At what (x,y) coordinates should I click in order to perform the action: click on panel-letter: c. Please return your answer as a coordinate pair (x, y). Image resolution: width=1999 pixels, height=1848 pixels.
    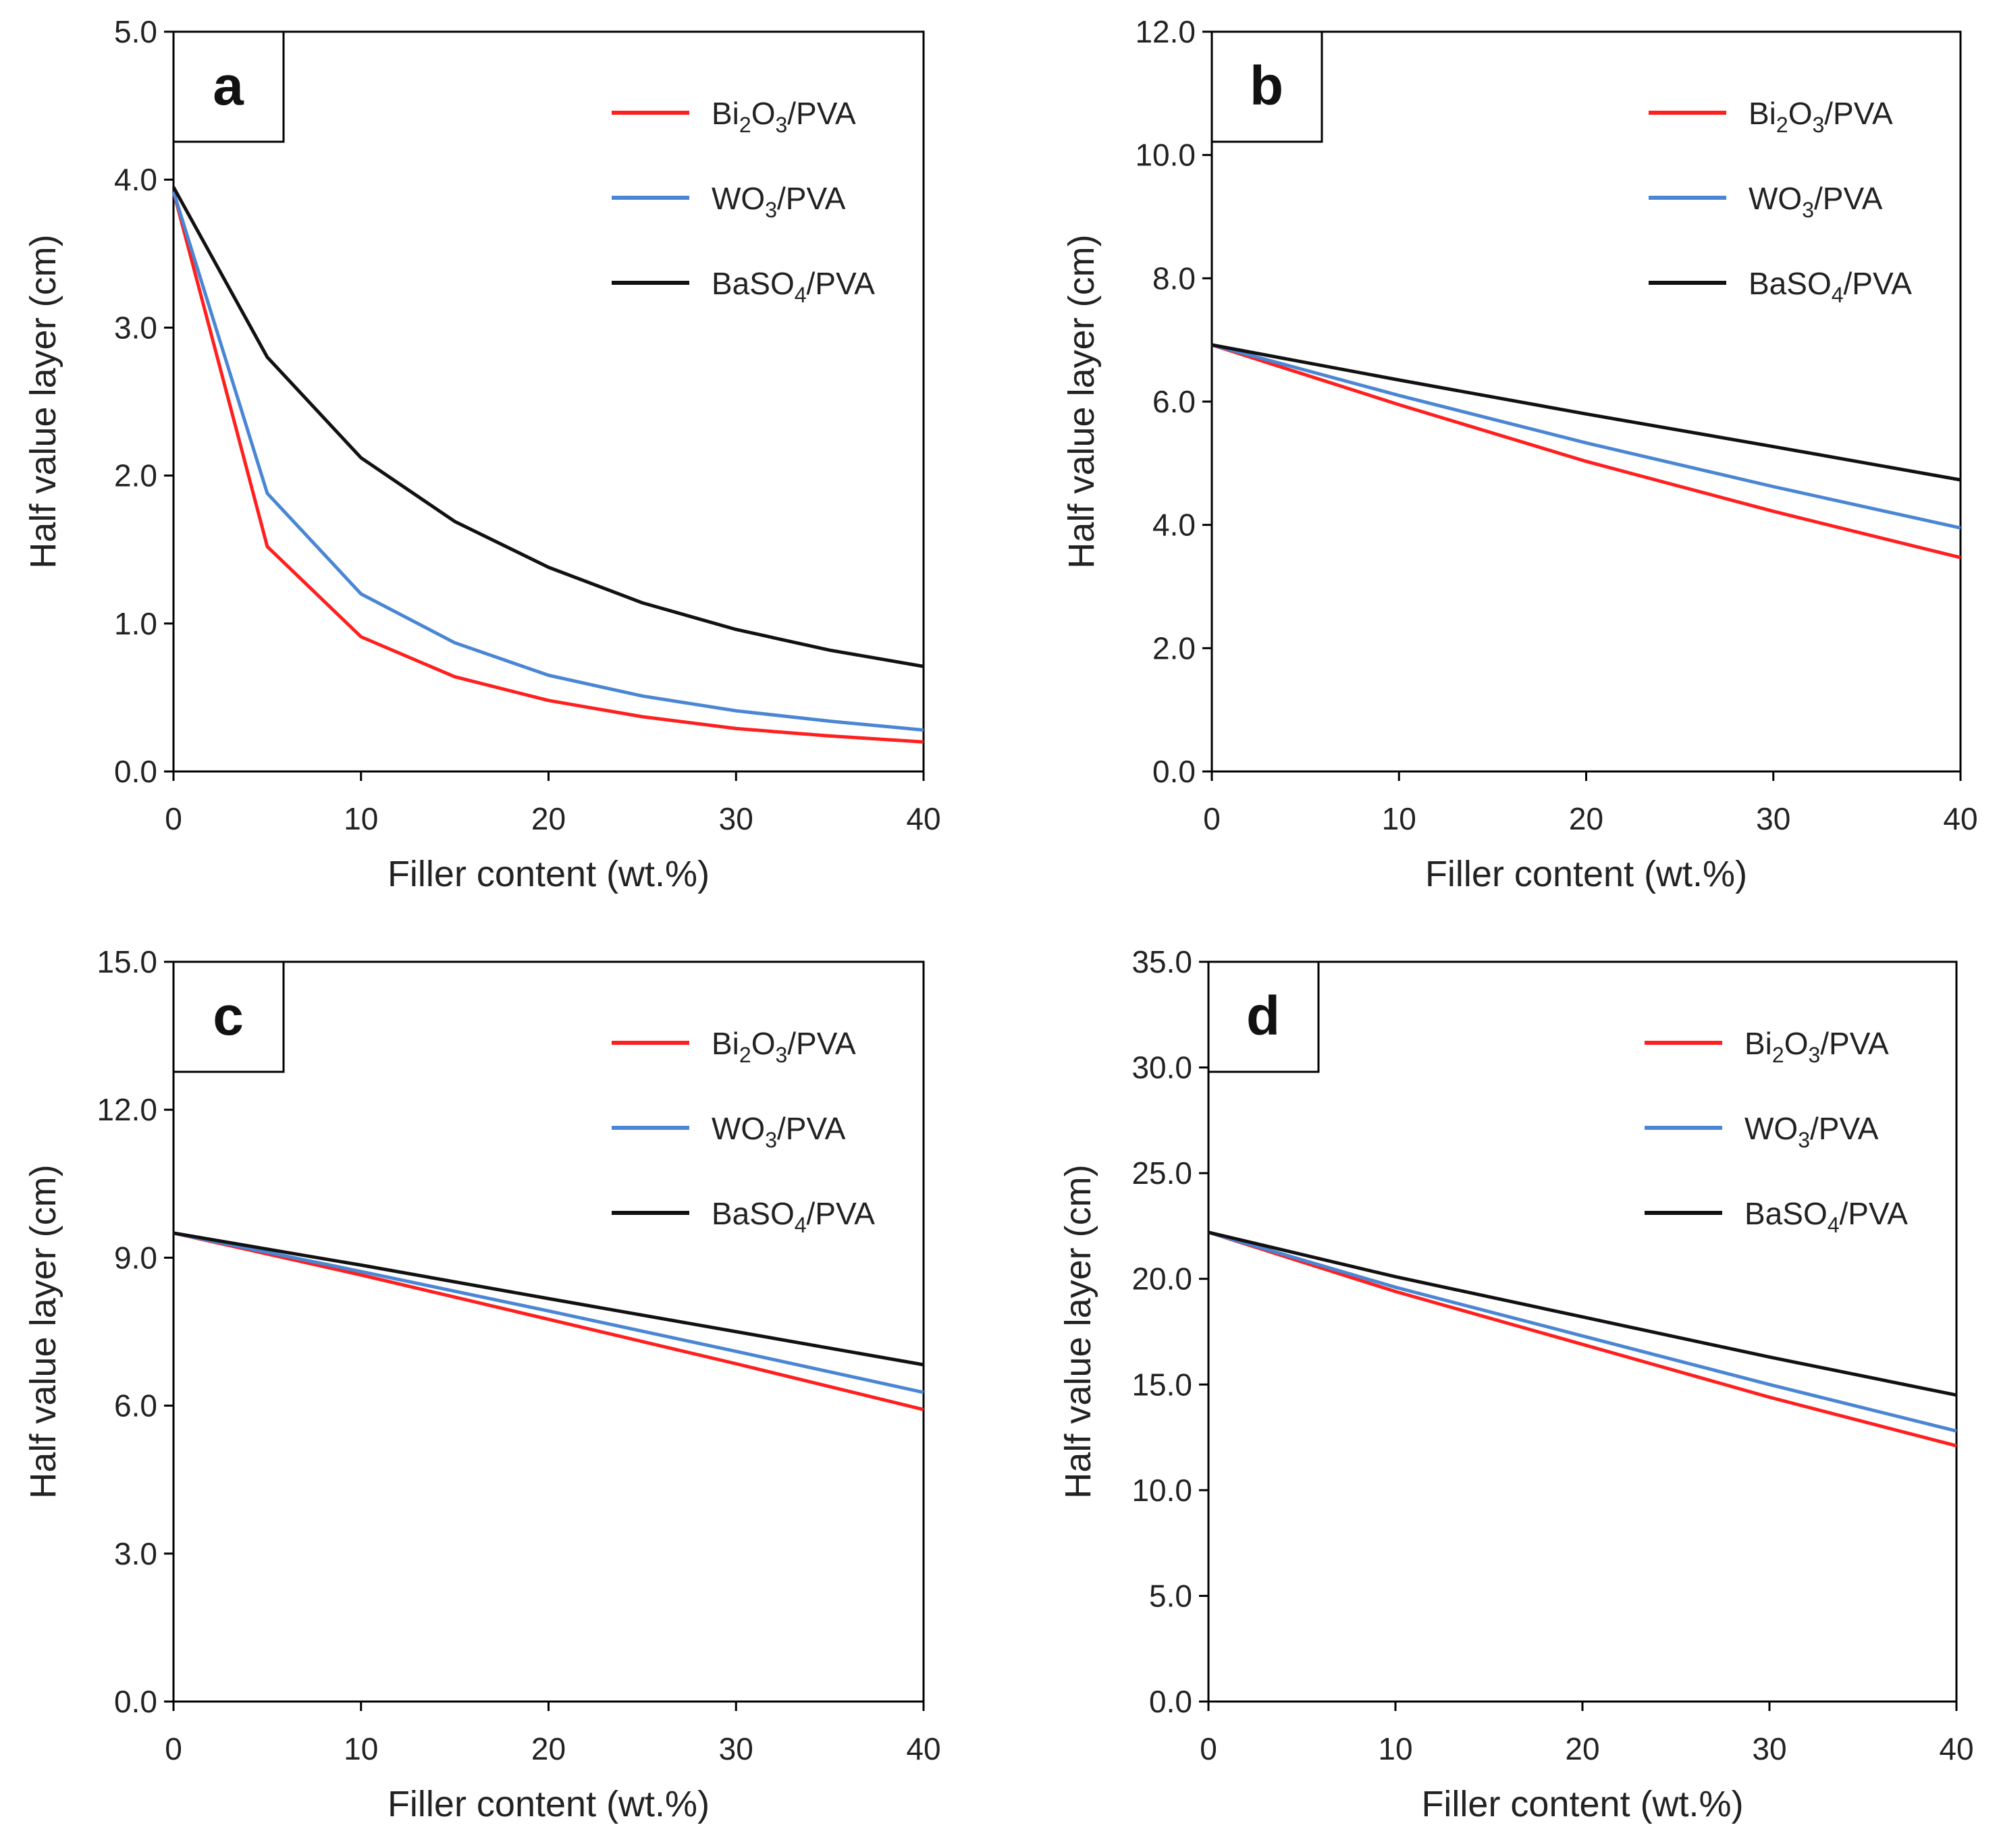
    Looking at the image, I should click on (229, 1016).